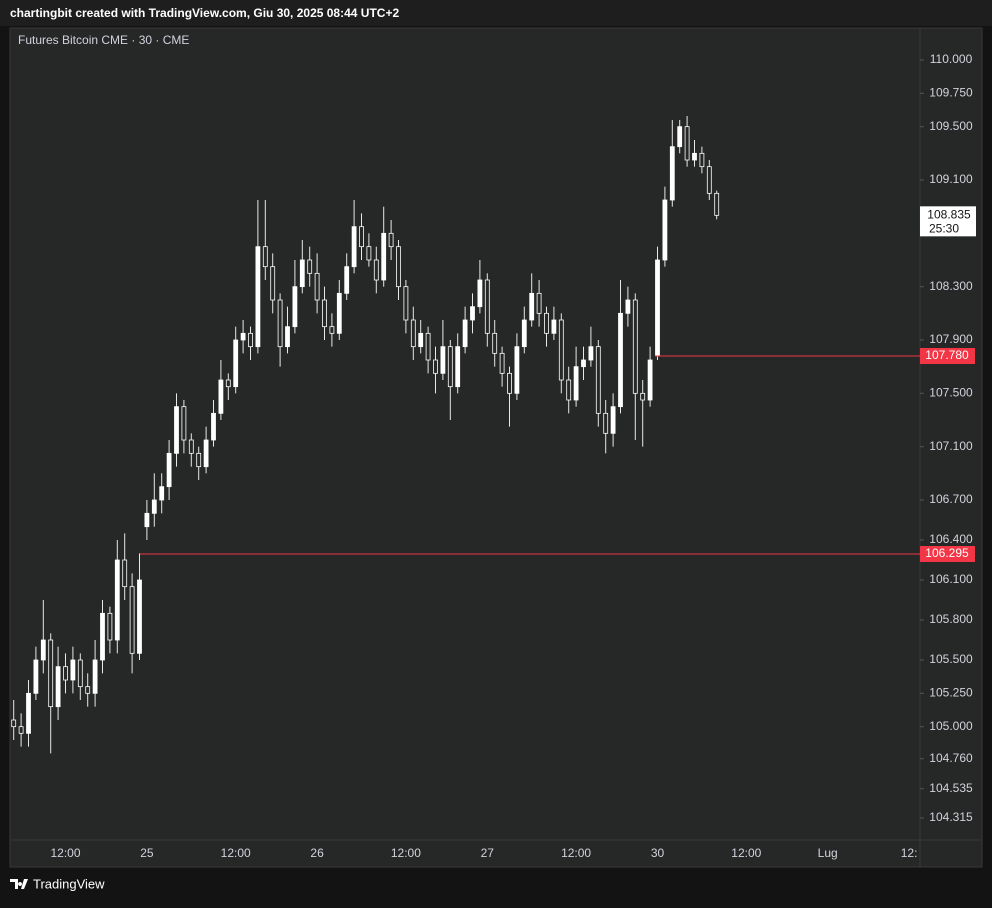 This screenshot has width=992, height=908. I want to click on x-tick-label: 30, so click(658, 853).